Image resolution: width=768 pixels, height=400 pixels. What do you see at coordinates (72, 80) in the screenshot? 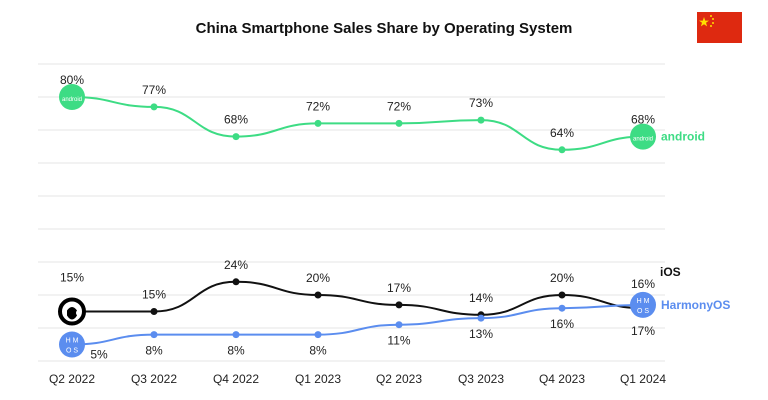
I see `data-label: 80%` at bounding box center [72, 80].